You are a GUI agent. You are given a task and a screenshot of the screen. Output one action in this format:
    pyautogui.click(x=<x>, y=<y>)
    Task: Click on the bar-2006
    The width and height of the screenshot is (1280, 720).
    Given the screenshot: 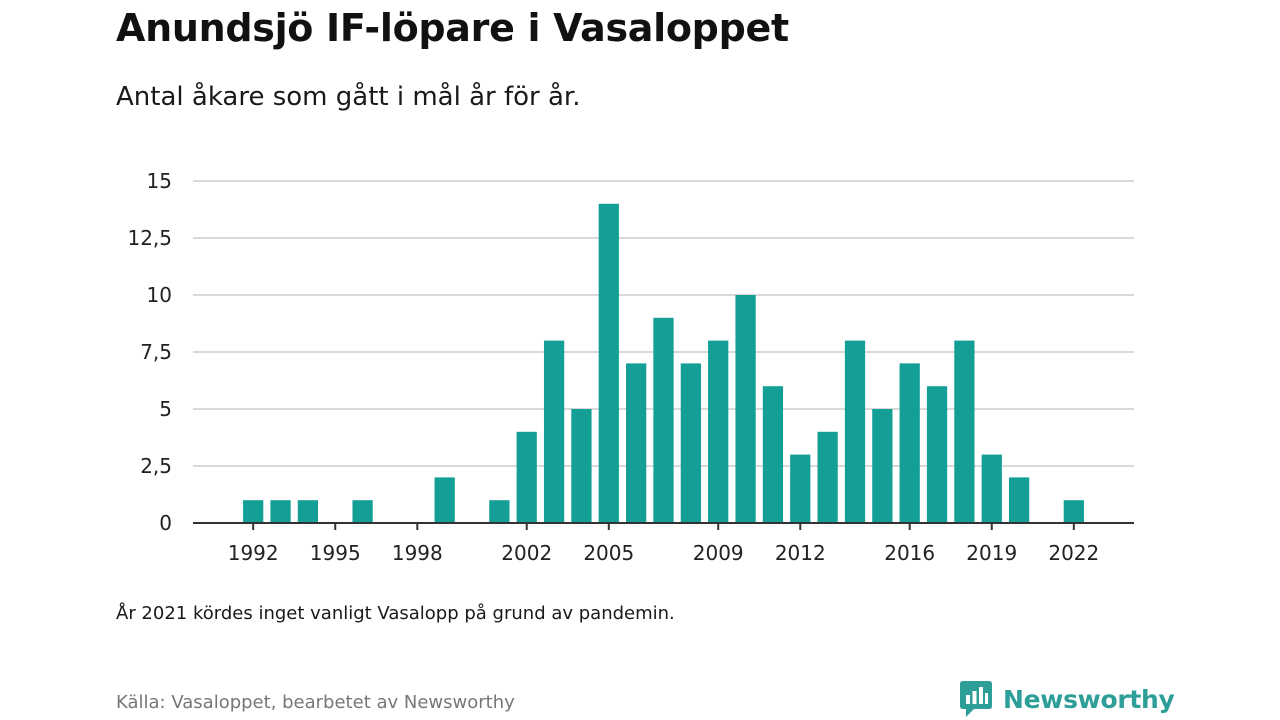 What is the action you would take?
    pyautogui.click(x=636, y=443)
    